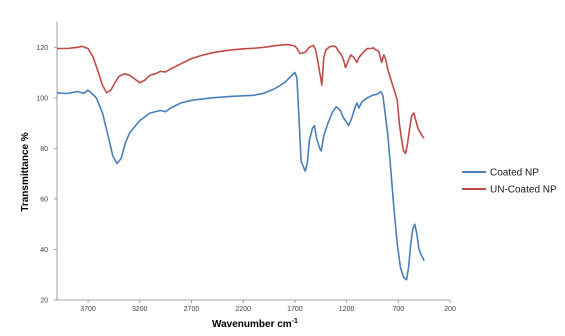 The height and width of the screenshot is (336, 565). Describe the element at coordinates (243, 309) in the screenshot. I see `x-tick-label: 2200` at that location.